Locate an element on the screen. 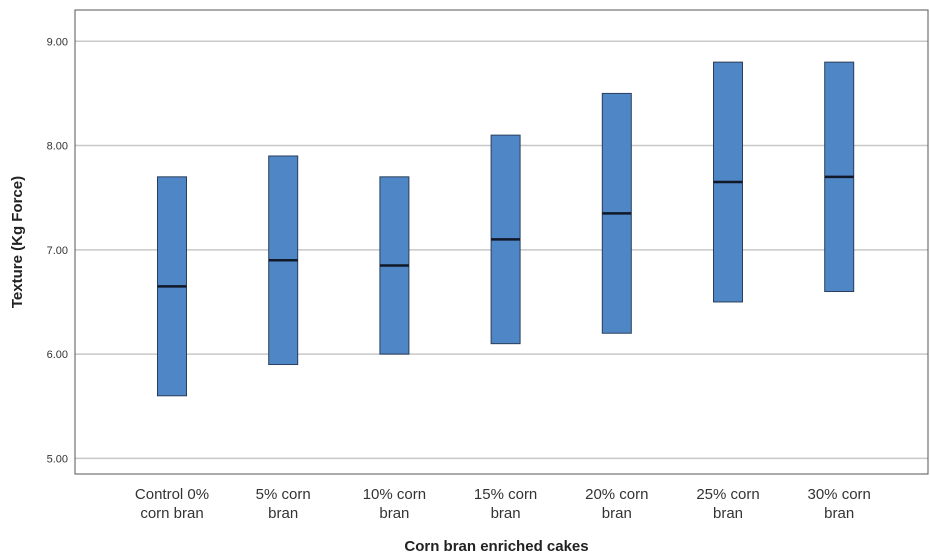  x-category-label-line: 25% corn is located at coordinates (727, 494).